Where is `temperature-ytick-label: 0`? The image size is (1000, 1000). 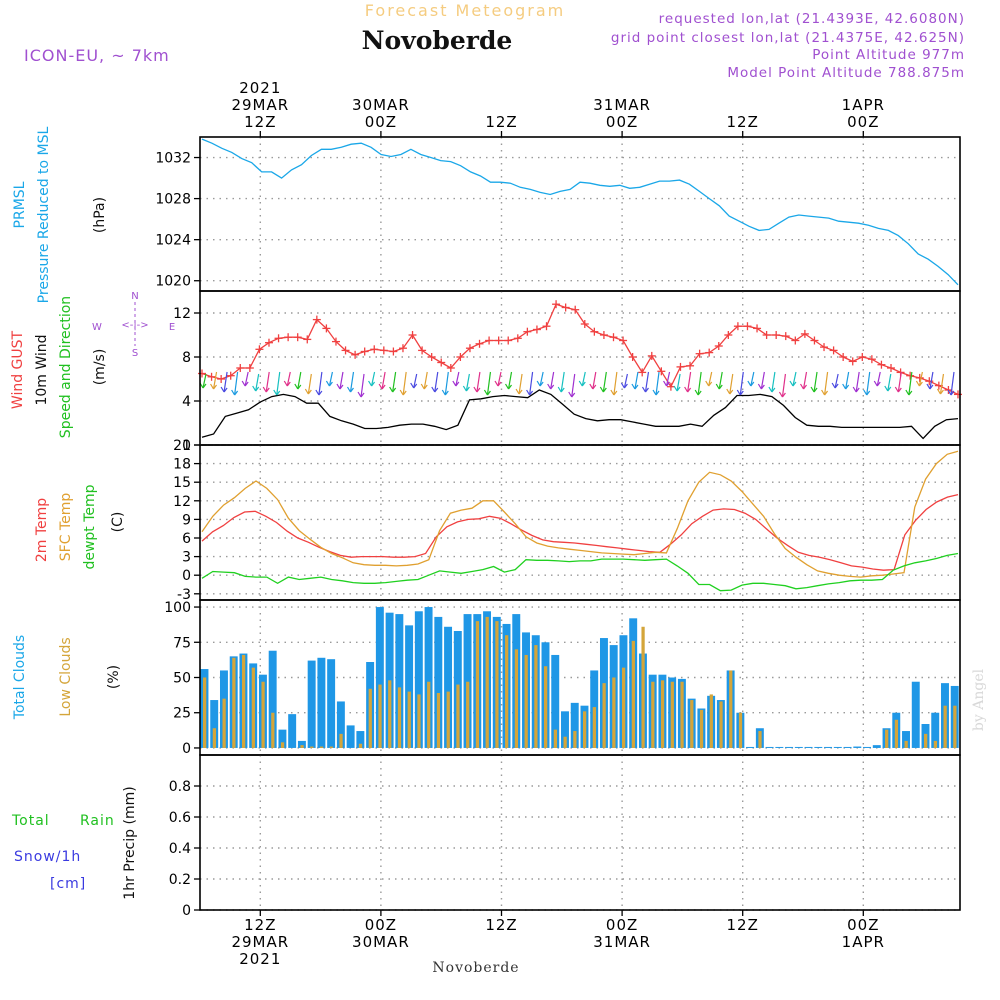 temperature-ytick-label: 0 is located at coordinates (186, 576).